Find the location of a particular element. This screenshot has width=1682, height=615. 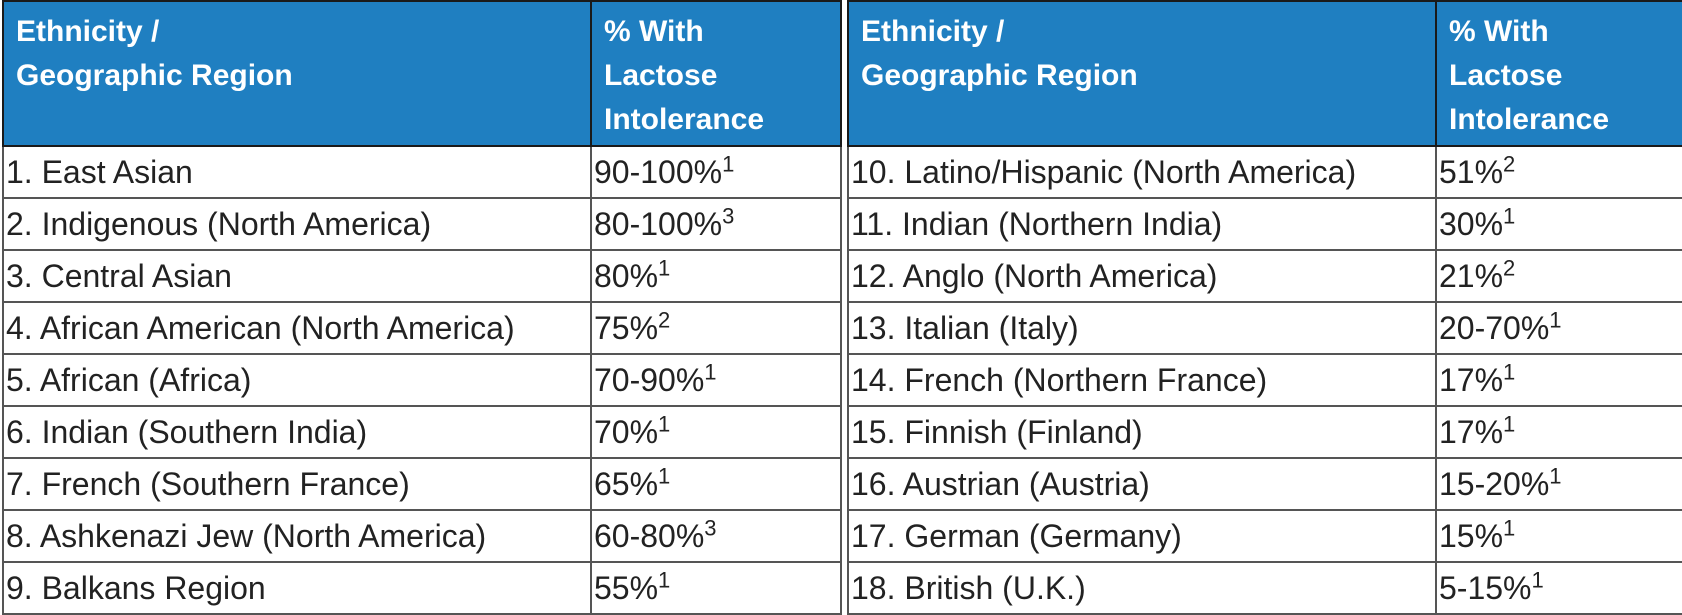

region-cell: 7. French (Southern France) is located at coordinates (297, 484).